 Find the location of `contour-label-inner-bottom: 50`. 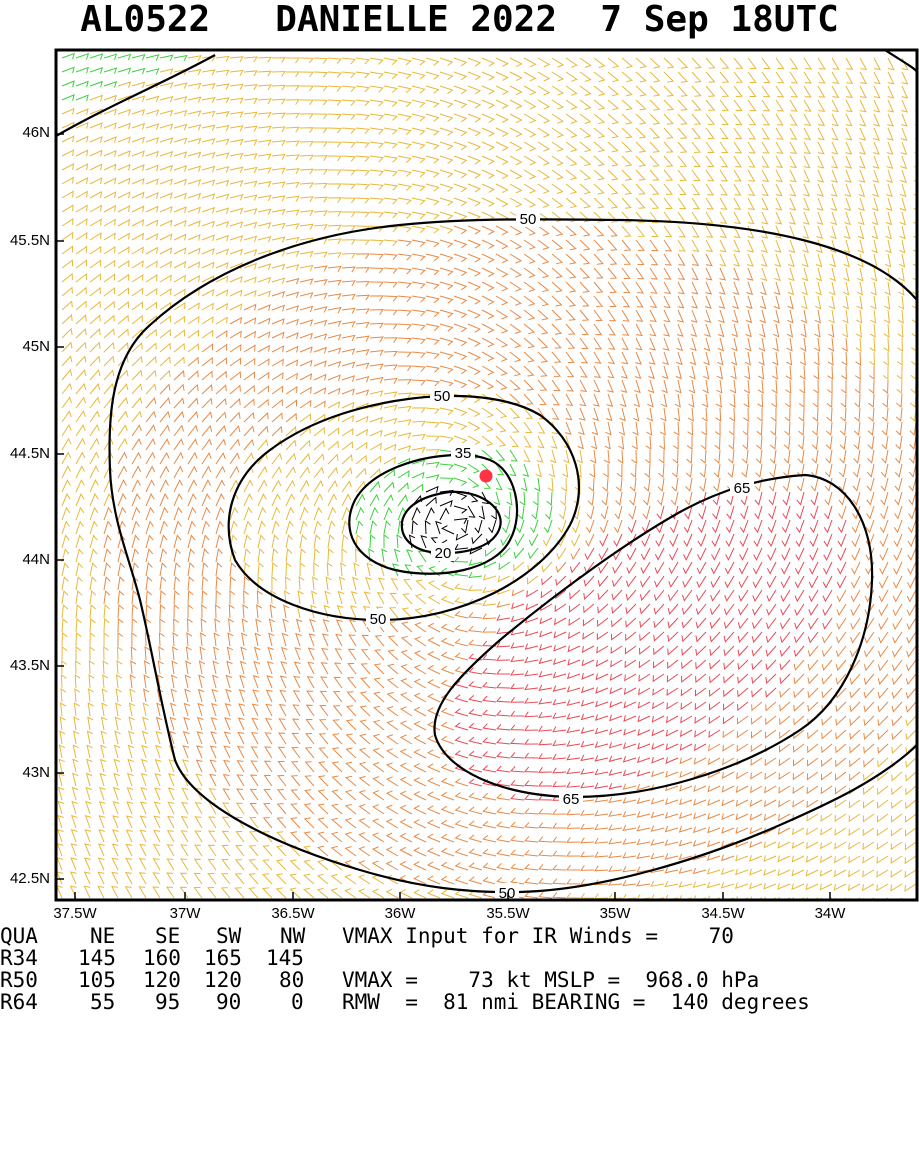

contour-label-inner-bottom: 50 is located at coordinates (378, 619).